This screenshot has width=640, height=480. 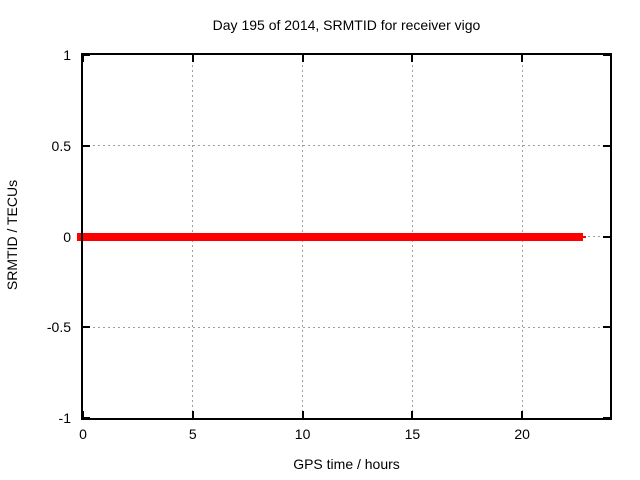 I want to click on gridline-y-0.5, so click(x=346, y=146).